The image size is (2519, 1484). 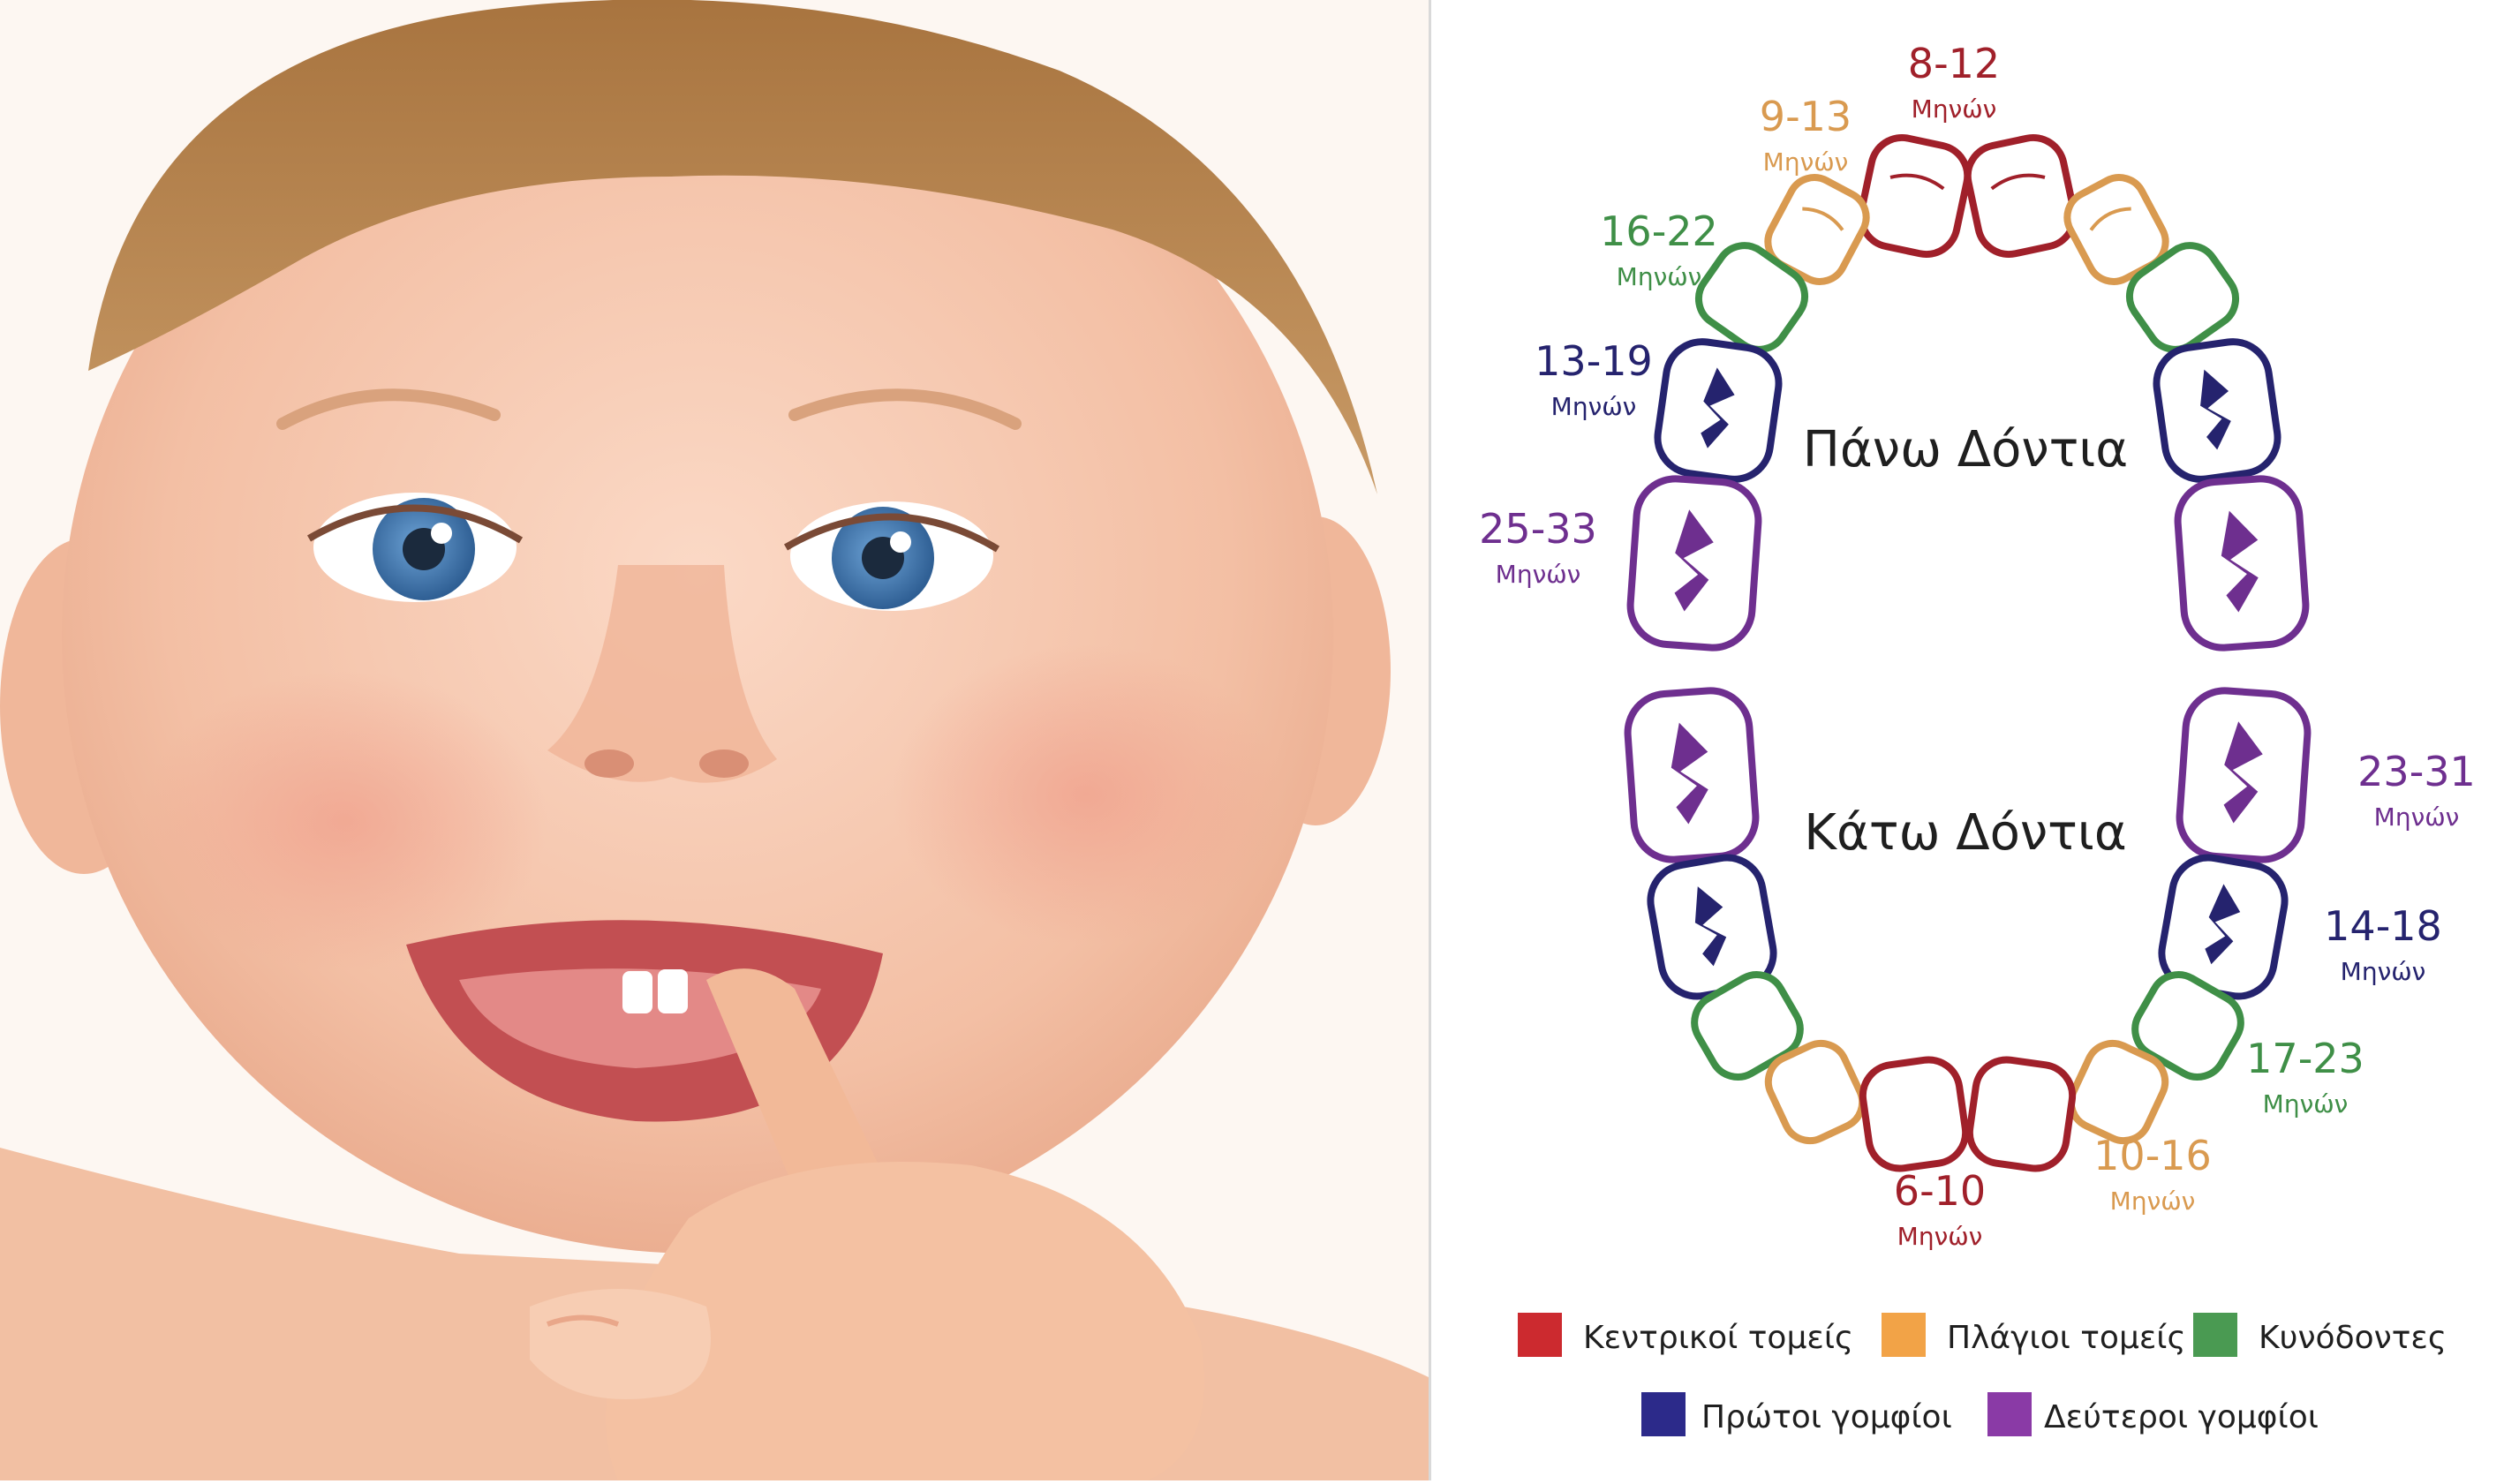 I want to click on age-range: 17-23, so click(x=2305, y=1058).